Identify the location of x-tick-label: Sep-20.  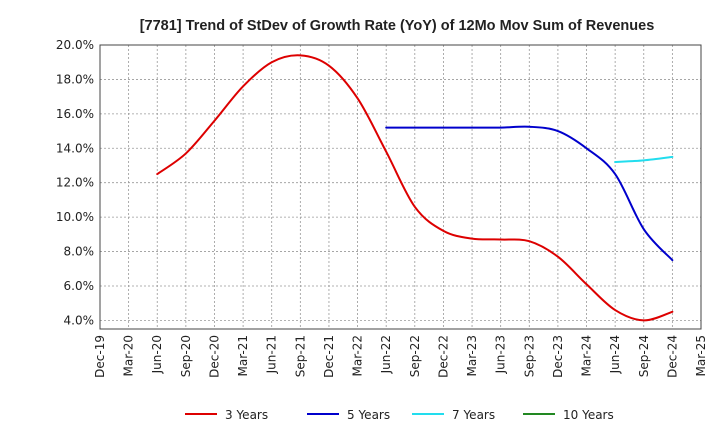
(186, 356).